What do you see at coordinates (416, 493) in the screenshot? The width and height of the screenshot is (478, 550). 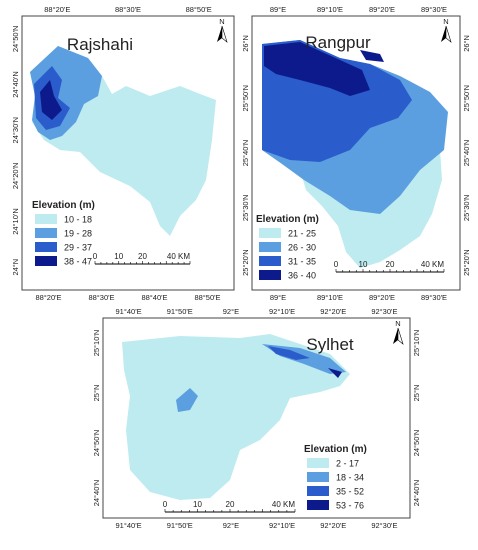 I see `right-tick-label: 24°40'N` at bounding box center [416, 493].